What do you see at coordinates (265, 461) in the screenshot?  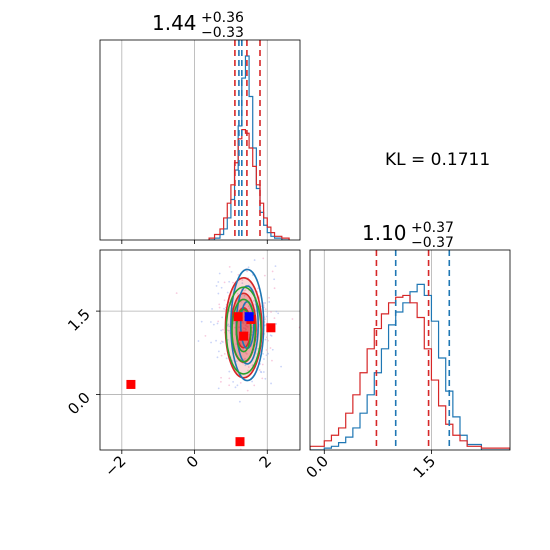 I see `joint-x-tick-label: 2` at bounding box center [265, 461].